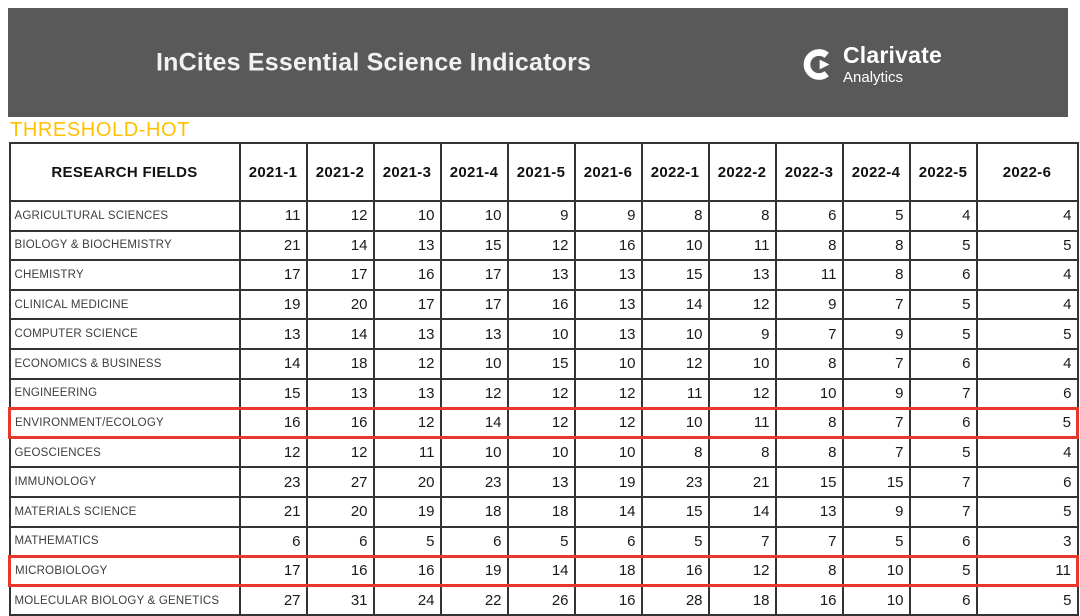 This screenshot has width=1080, height=616. Describe the element at coordinates (892, 55) in the screenshot. I see `clarivate-logo-name: Clarivate` at that location.